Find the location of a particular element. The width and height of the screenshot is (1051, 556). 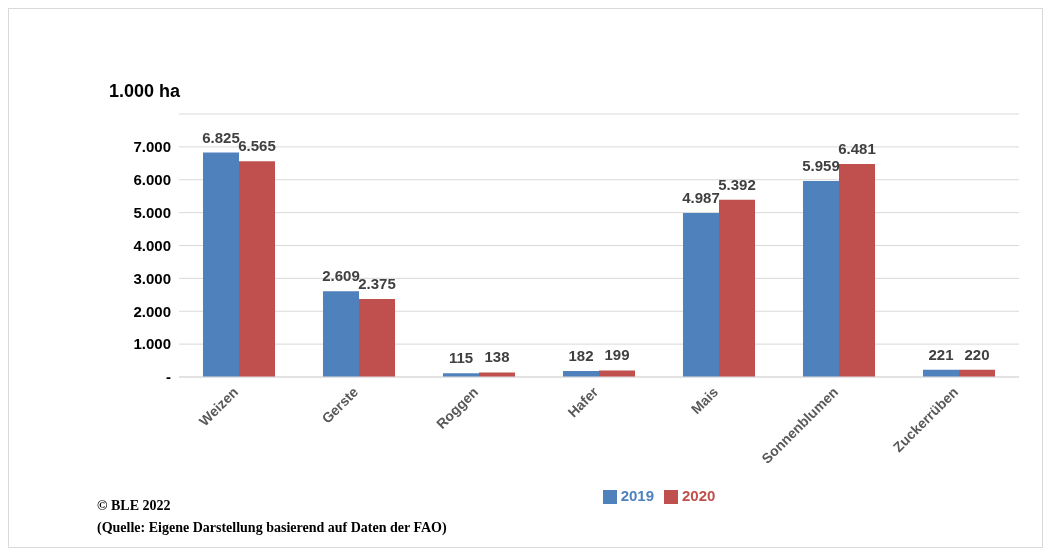

legend-label: 2019 is located at coordinates (637, 495).